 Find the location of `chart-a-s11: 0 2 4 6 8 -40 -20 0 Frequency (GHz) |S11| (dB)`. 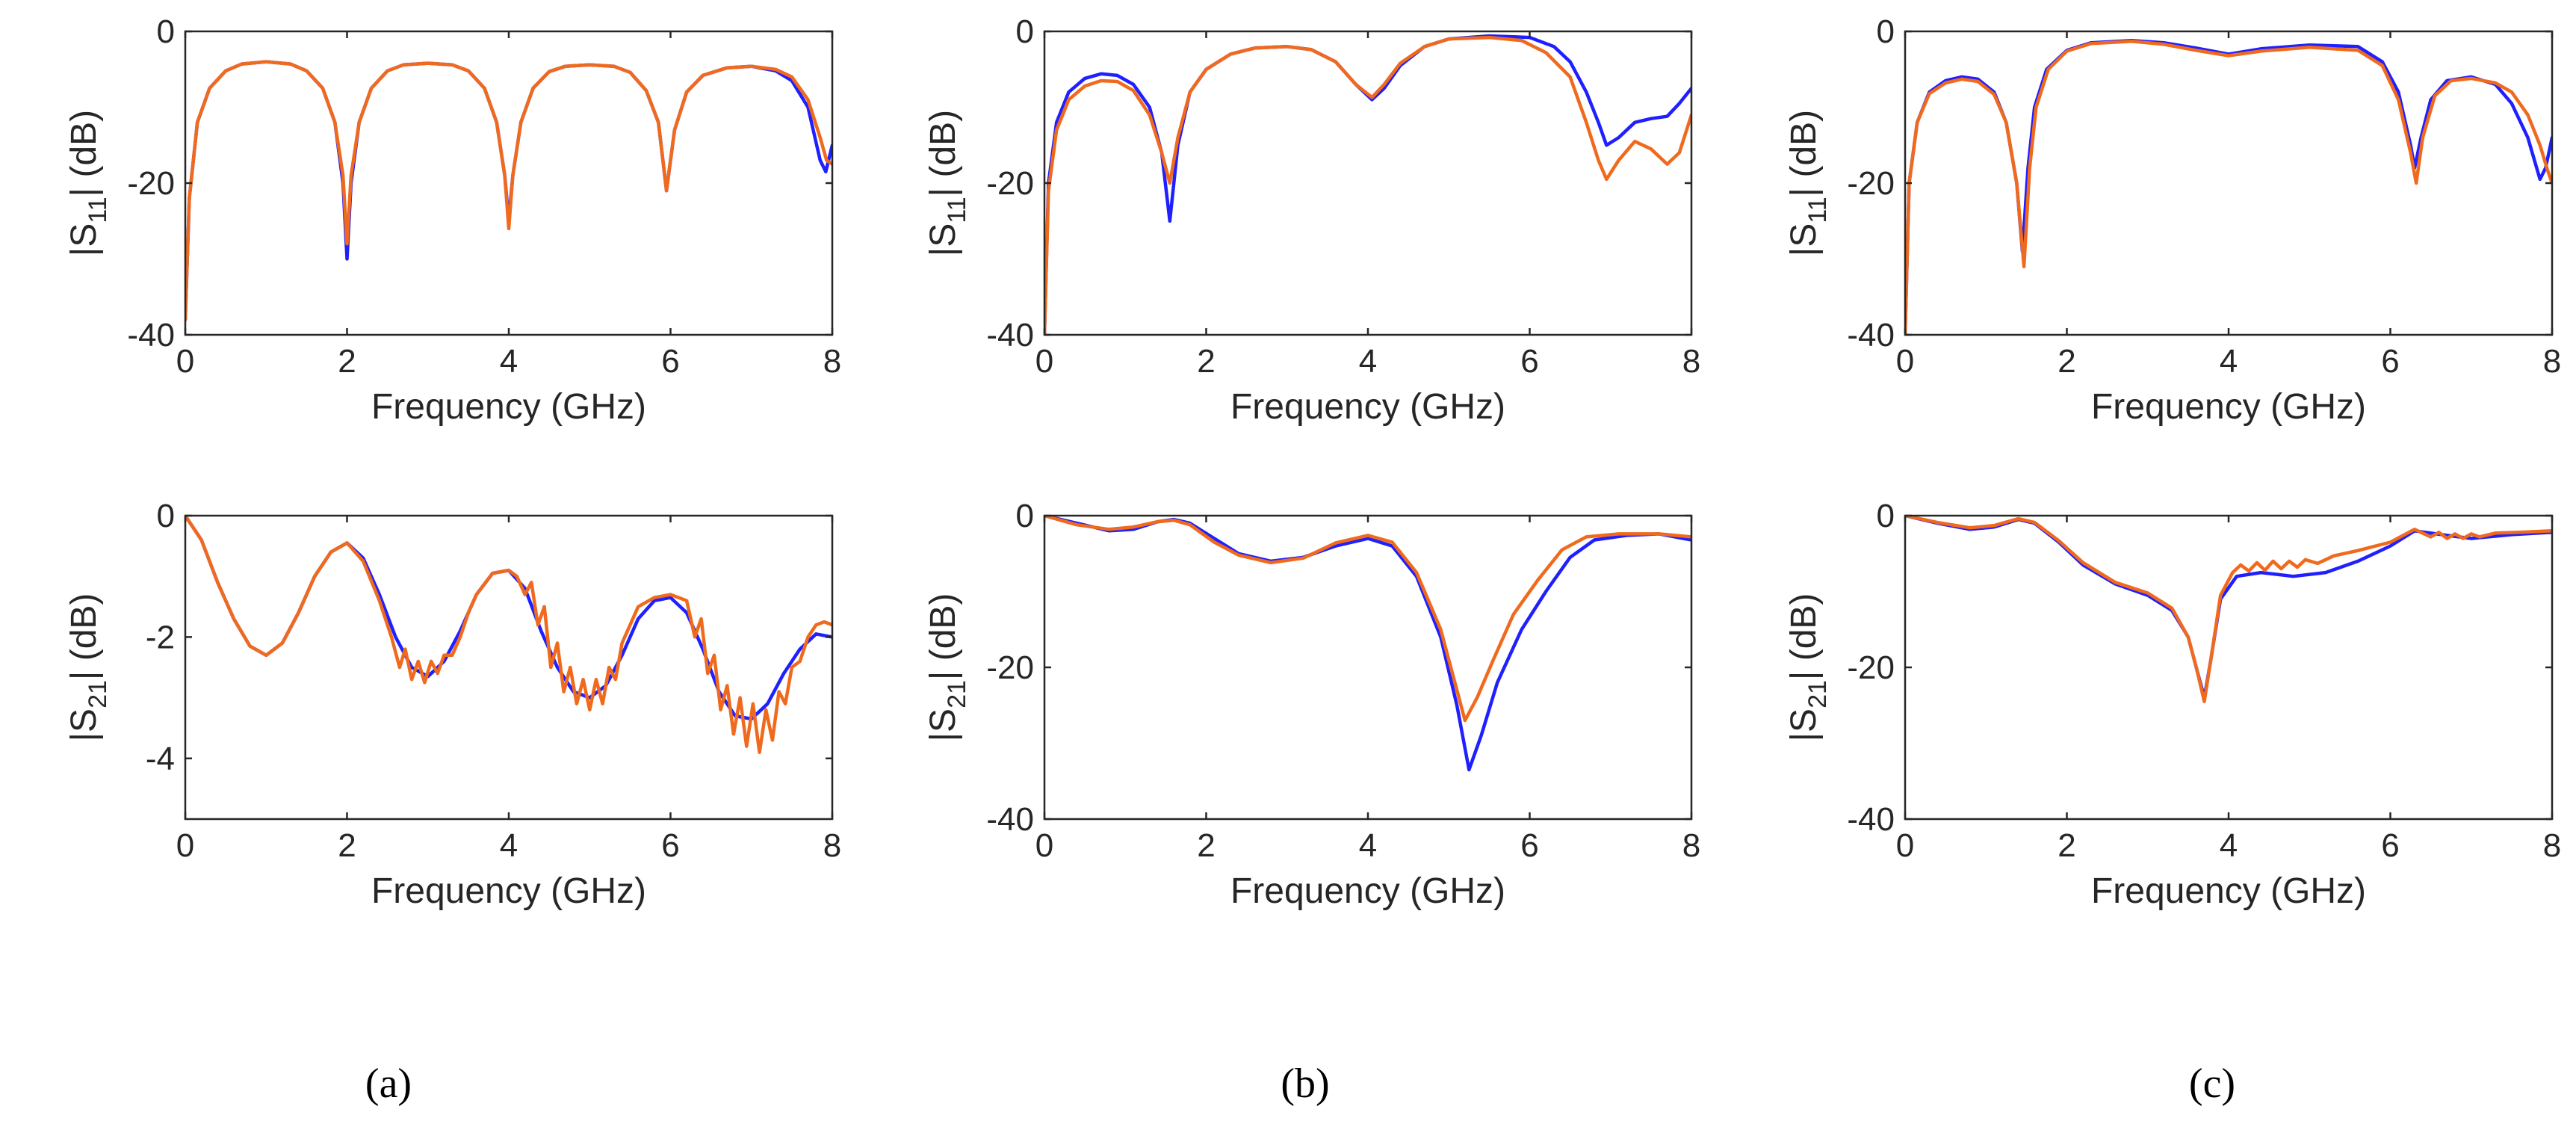

chart-a-s11: 0 2 4 6 8 -40 -20 0 Frequency (GHz) |S11| (dB) is located at coordinates (452, 220).